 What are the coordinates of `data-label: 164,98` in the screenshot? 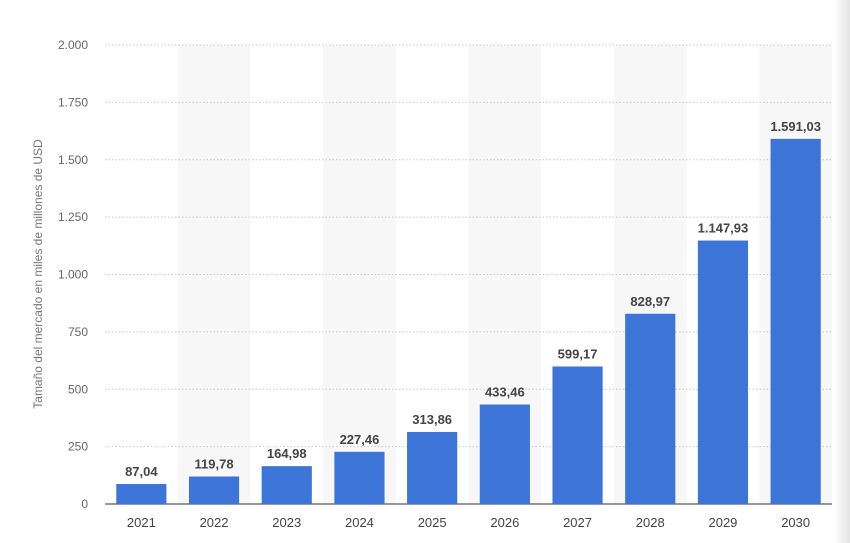 It's located at (287, 453).